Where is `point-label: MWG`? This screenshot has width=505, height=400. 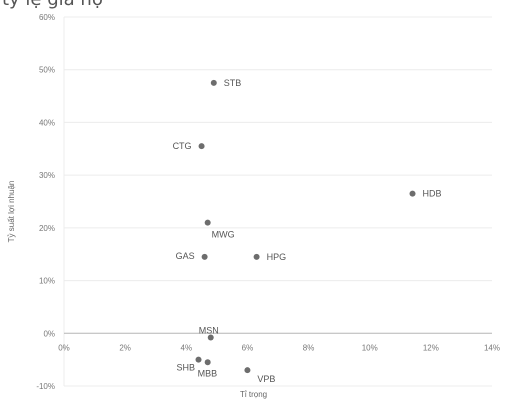
point-label: MWG is located at coordinates (223, 235).